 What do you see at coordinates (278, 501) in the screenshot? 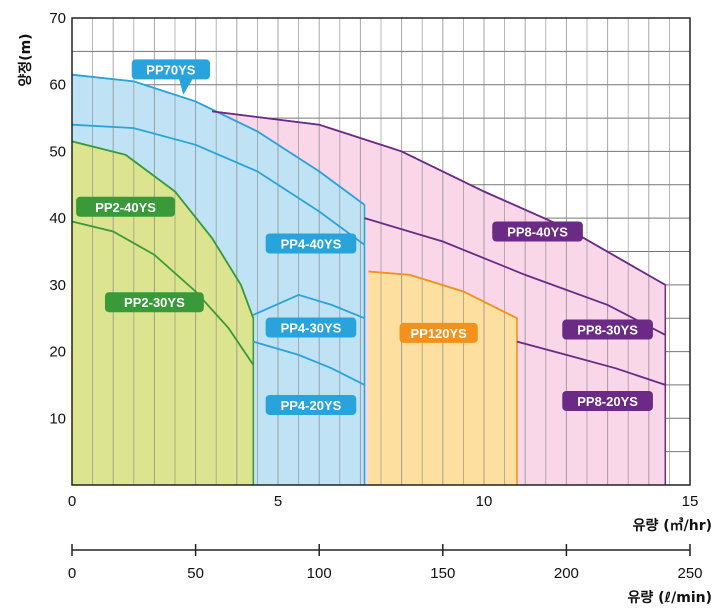
I see `x-tick-label: 5` at bounding box center [278, 501].